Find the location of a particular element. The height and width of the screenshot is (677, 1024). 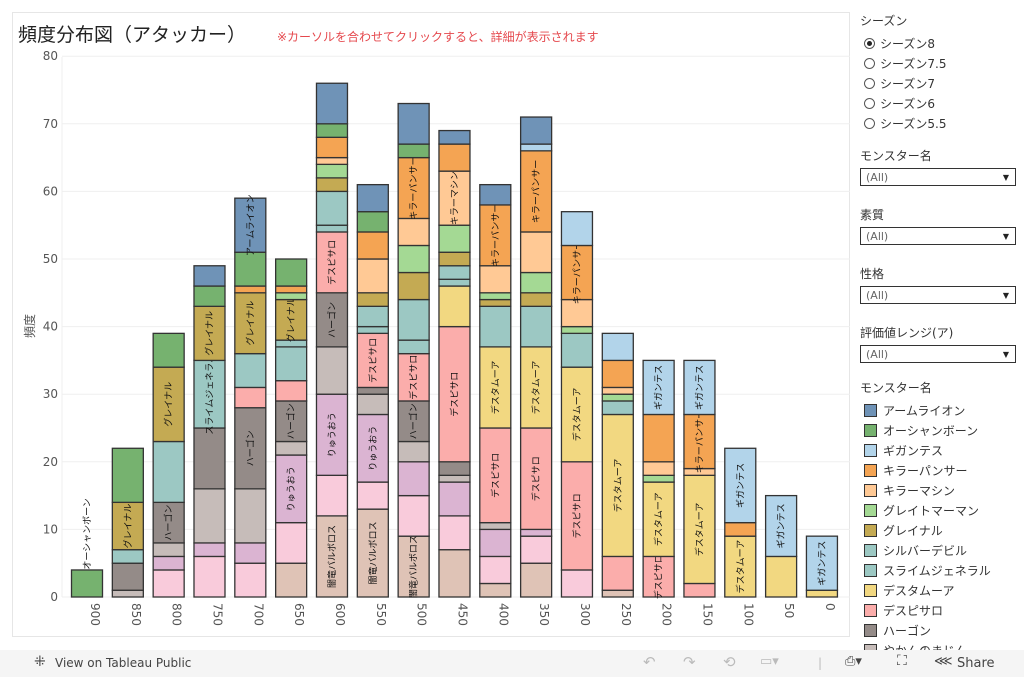

filter-dropdown: (All) ▼ is located at coordinates (938, 354).